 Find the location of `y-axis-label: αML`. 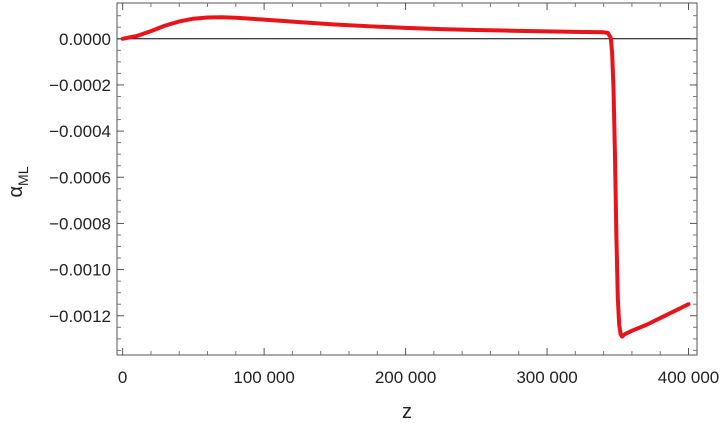

y-axis-label: αML is located at coordinates (18, 181).